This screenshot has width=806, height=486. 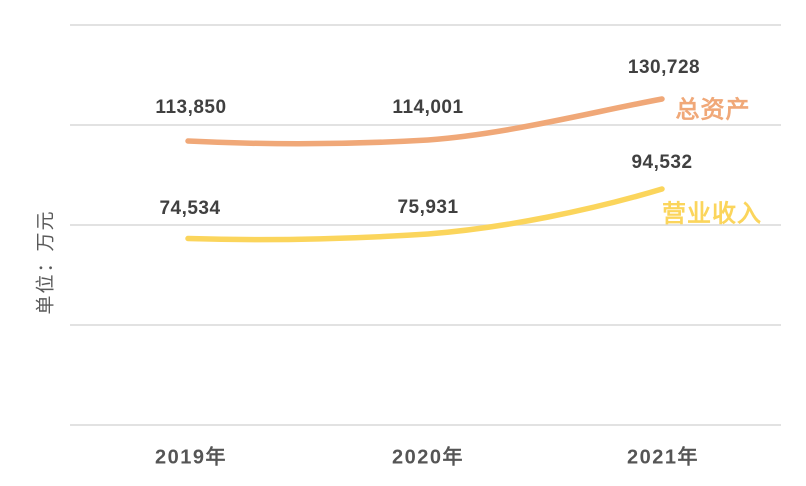 I want to click on data-label: 94,532, so click(x=662, y=162).